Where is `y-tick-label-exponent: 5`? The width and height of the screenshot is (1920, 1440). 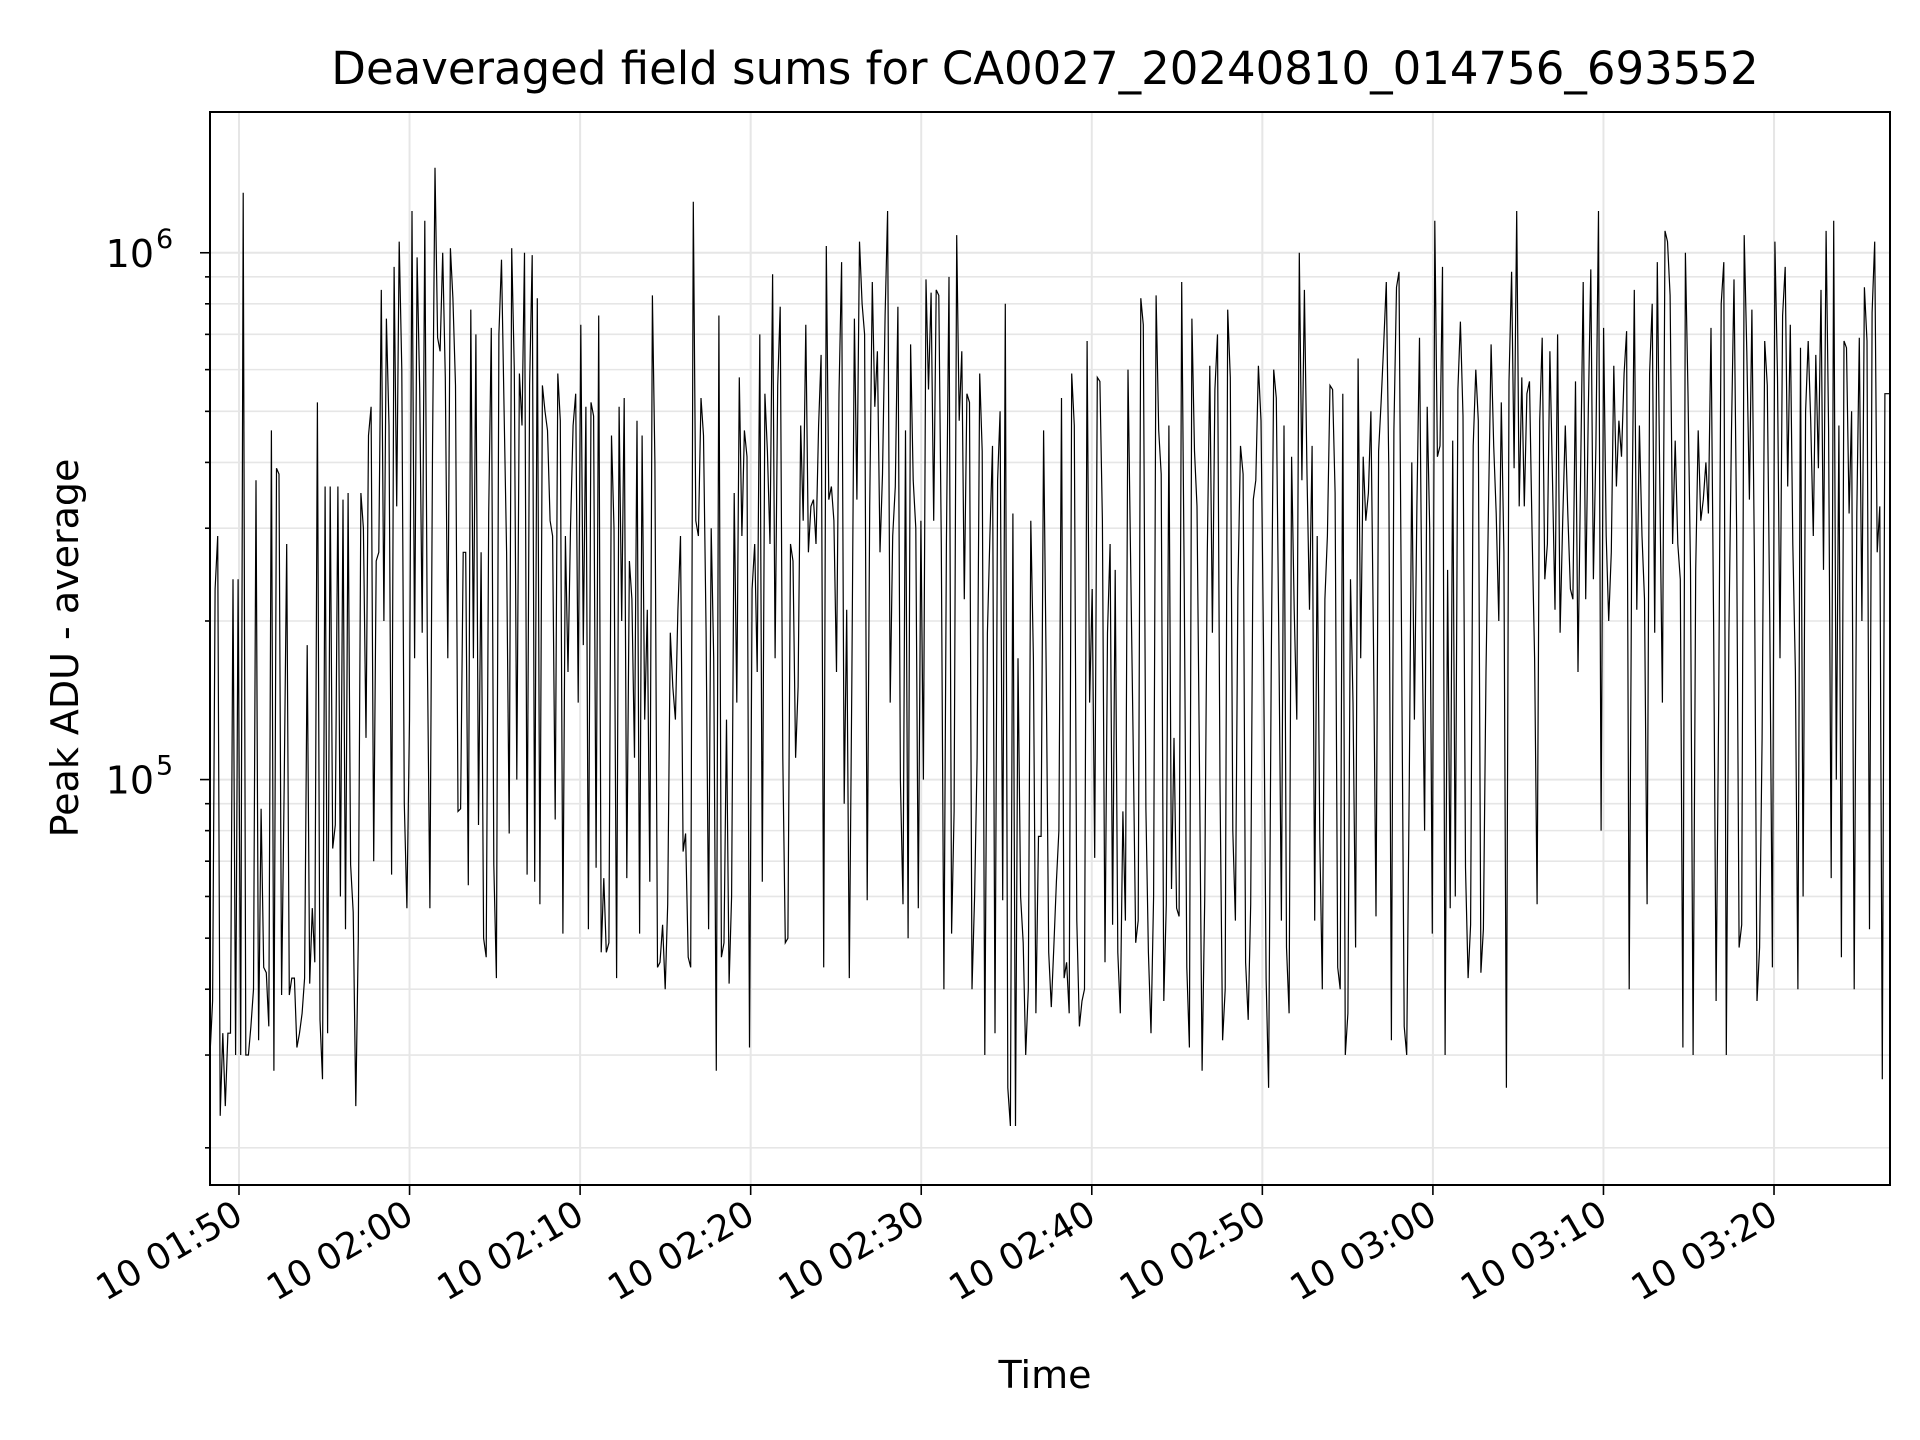 y-tick-label-exponent: 5 is located at coordinates (164, 766).